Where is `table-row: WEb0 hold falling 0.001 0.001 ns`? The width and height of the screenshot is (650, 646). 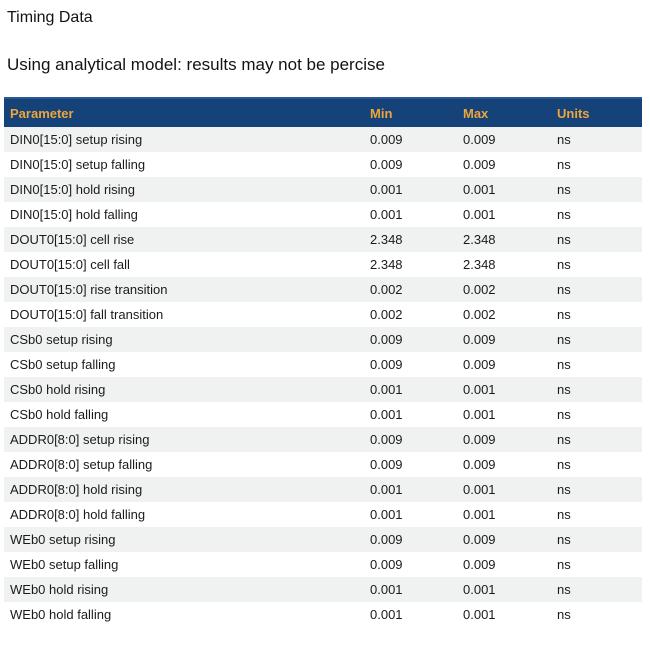
table-row: WEb0 hold falling 0.001 0.001 ns is located at coordinates (323, 614).